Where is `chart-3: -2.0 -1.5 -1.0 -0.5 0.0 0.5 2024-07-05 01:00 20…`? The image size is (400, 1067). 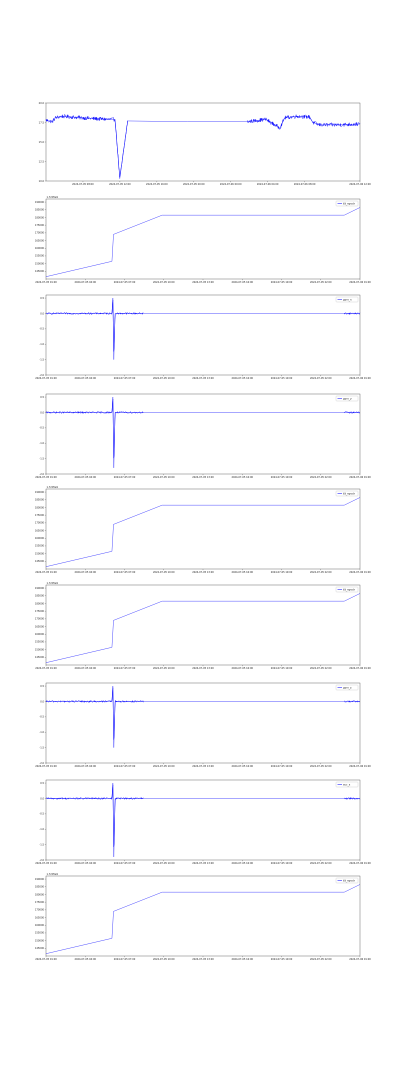 chart-3: -2.0 -1.5 -1.0 -0.5 0.0 0.5 2024-07-05 01:00 20… is located at coordinates (203, 337).